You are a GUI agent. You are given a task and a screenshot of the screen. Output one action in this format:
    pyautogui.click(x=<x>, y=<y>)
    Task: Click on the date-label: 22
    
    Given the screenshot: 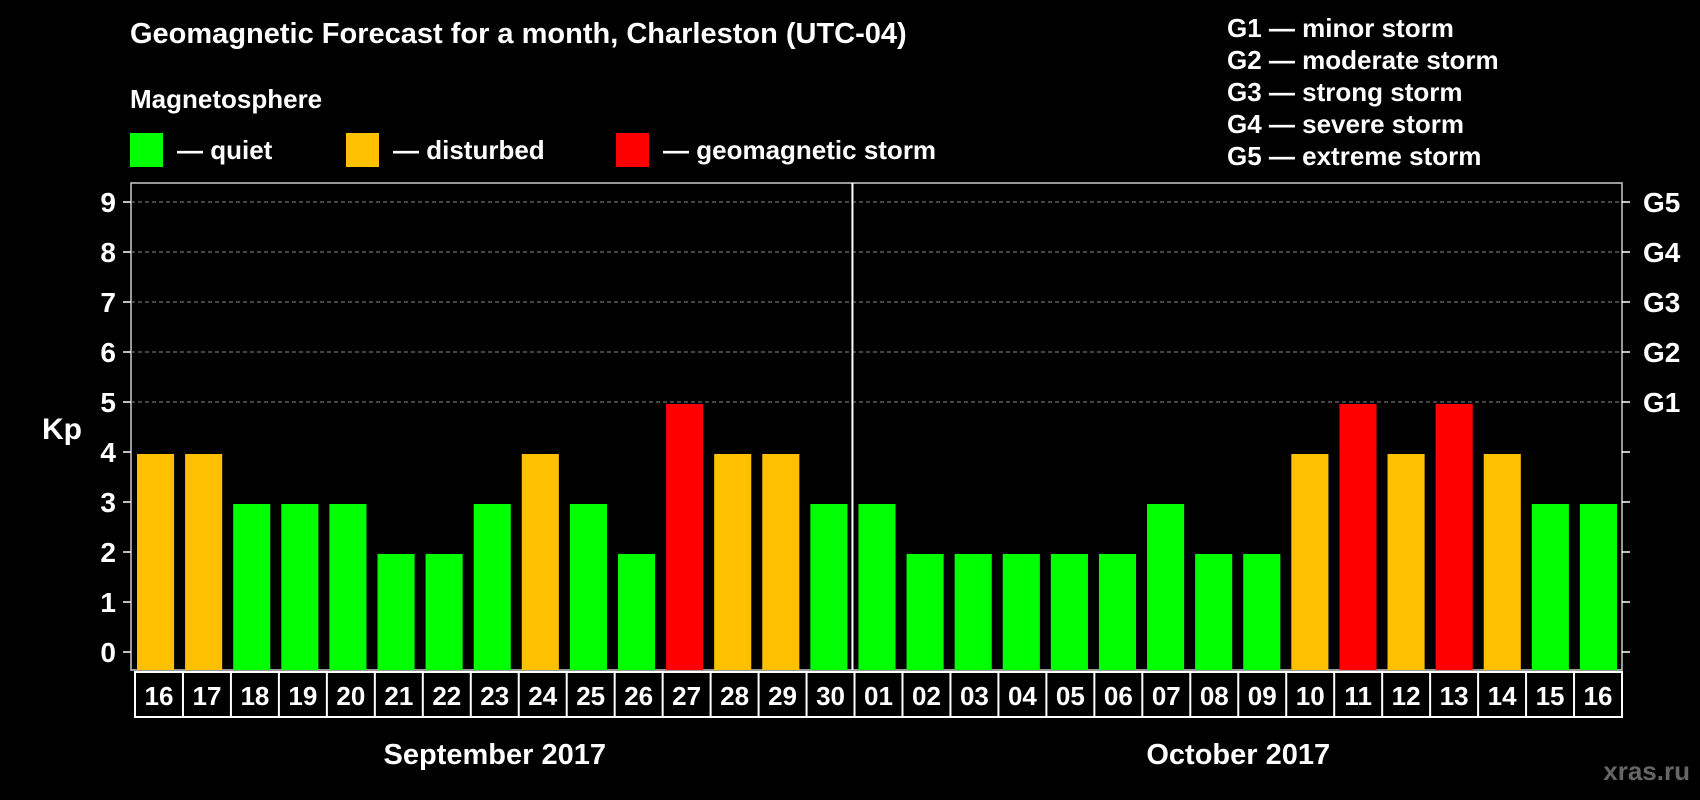 What is the action you would take?
    pyautogui.click(x=446, y=696)
    